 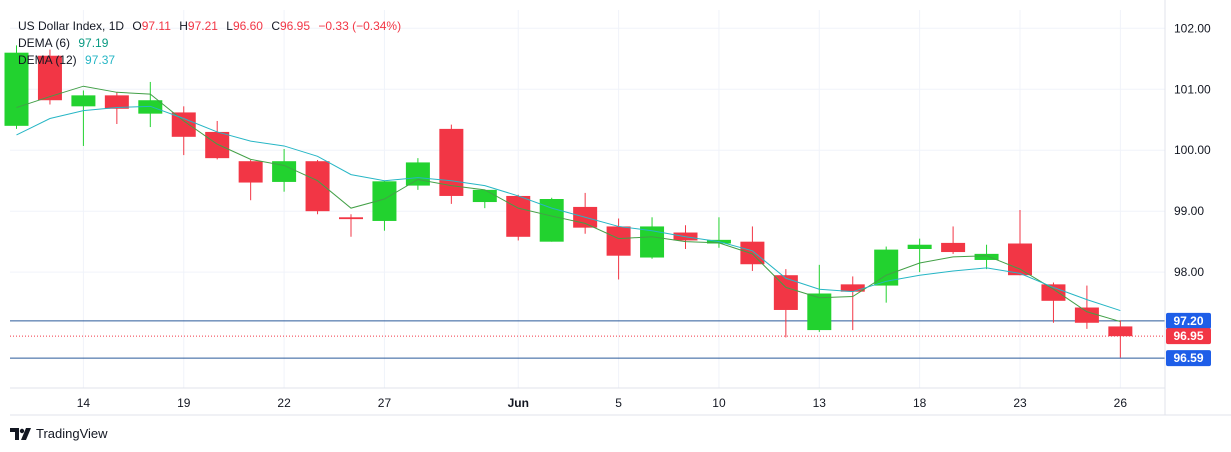 What do you see at coordinates (1192, 150) in the screenshot?
I see `y-tick-label: 100.00` at bounding box center [1192, 150].